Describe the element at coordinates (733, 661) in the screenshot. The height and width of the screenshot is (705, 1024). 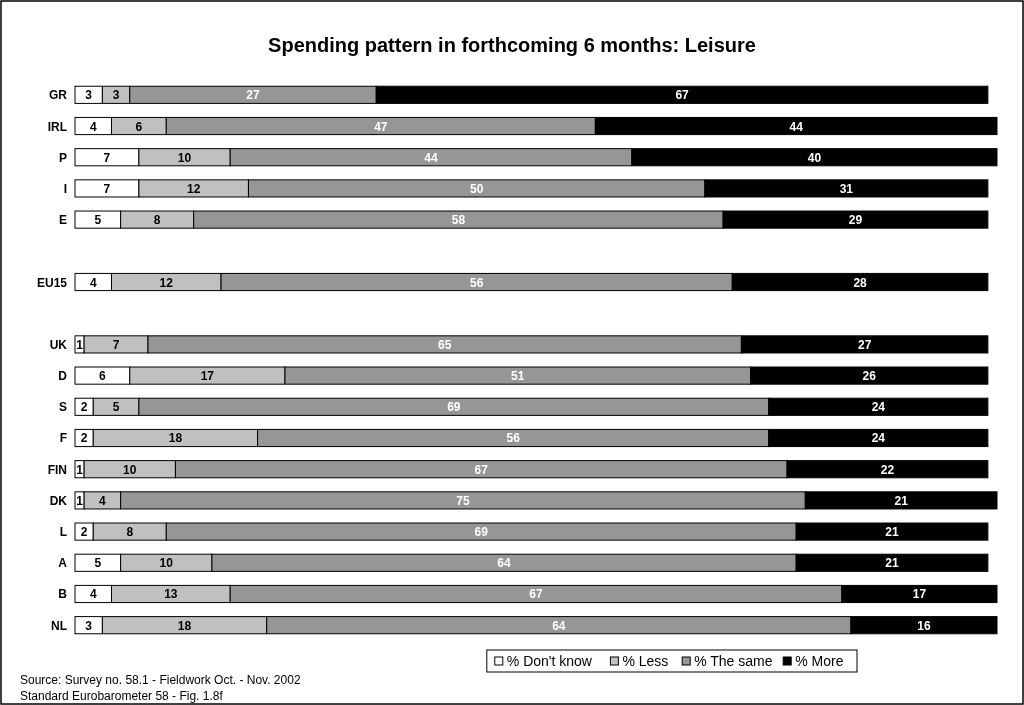
I see `legend-label: % The same` at that location.